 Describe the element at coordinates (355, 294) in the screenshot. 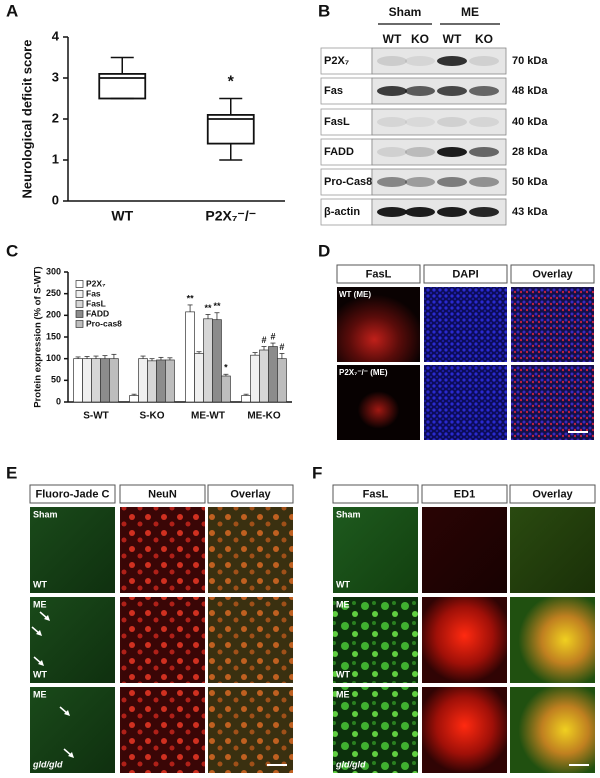

I see `row-label: WT (ME)` at that location.